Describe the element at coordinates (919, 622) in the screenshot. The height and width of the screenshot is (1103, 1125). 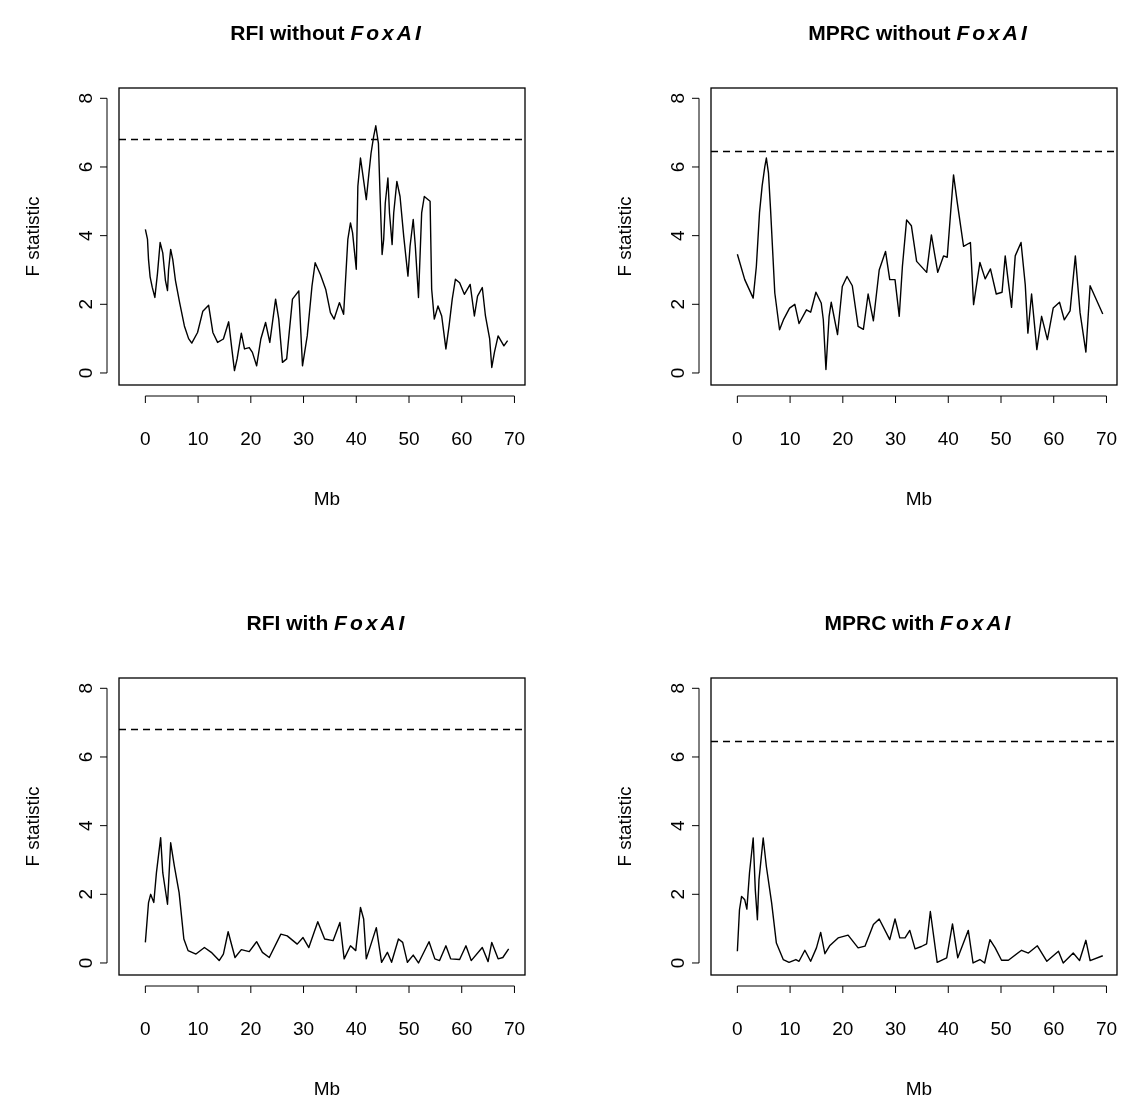
I see `chart-title: MPRC with FoxAI` at that location.